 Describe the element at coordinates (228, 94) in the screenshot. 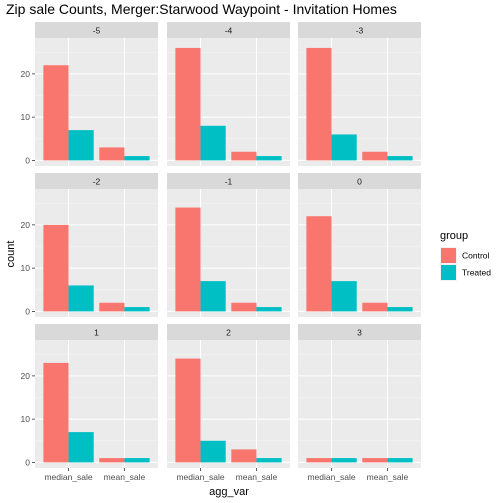

I see `facet-panel: -4` at that location.